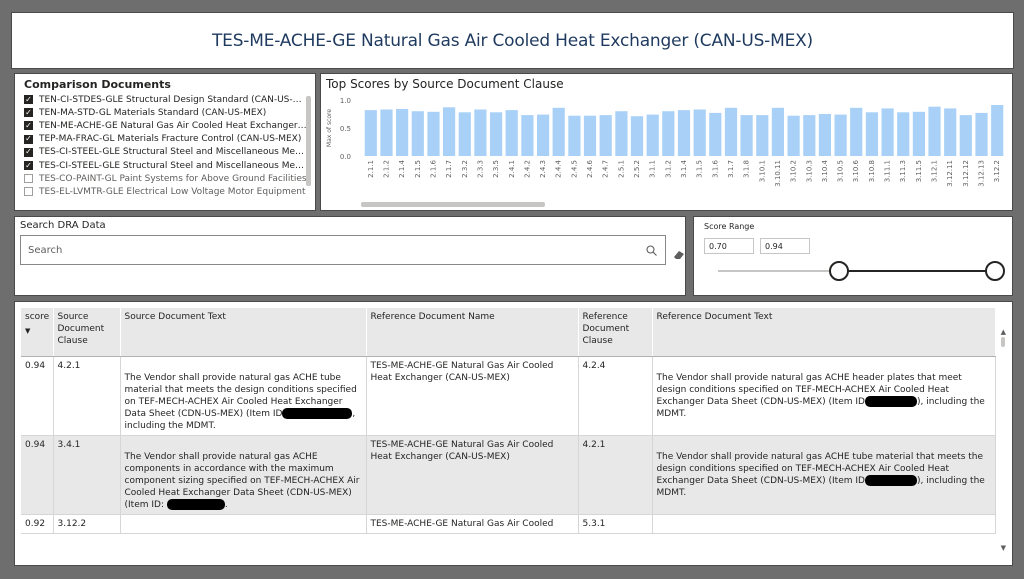  Describe the element at coordinates (87, 332) in the screenshot. I see `column-header-source-clause: Source Document Clause` at that location.